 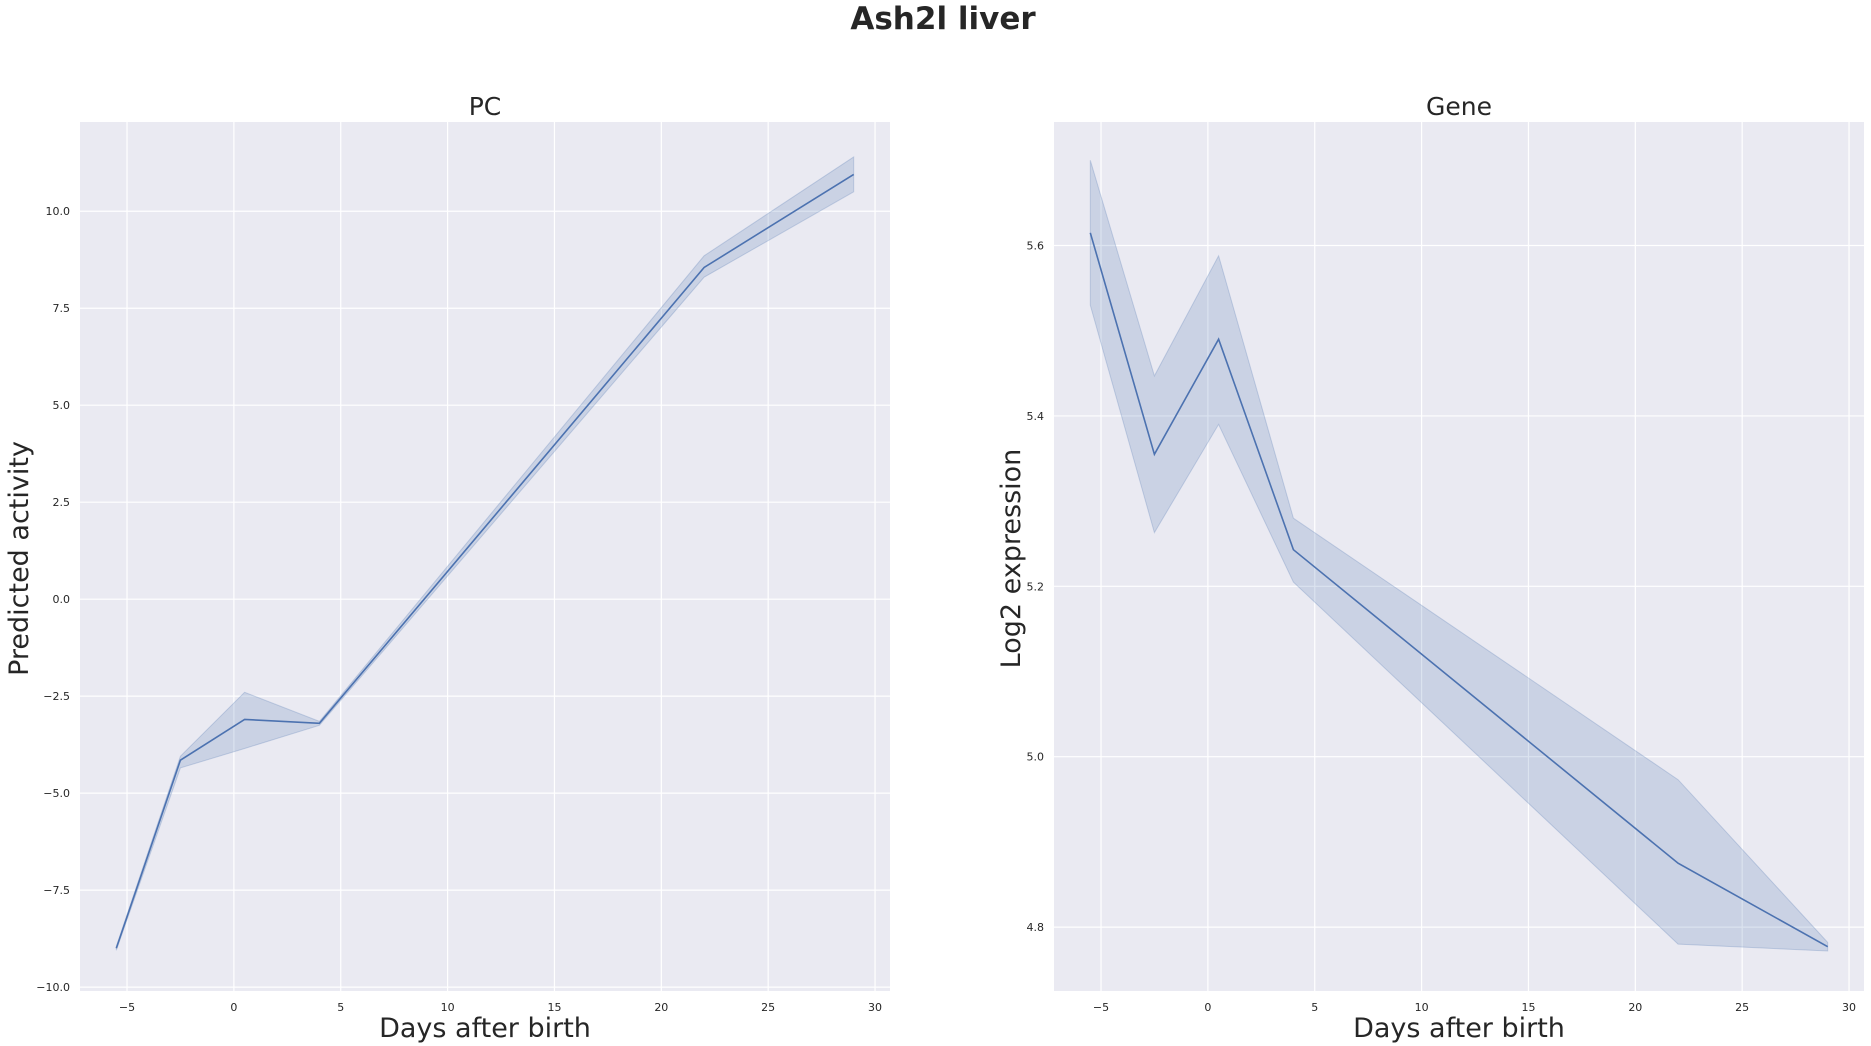 I want to click on figure-title: Ash2l liver, so click(x=943, y=19).